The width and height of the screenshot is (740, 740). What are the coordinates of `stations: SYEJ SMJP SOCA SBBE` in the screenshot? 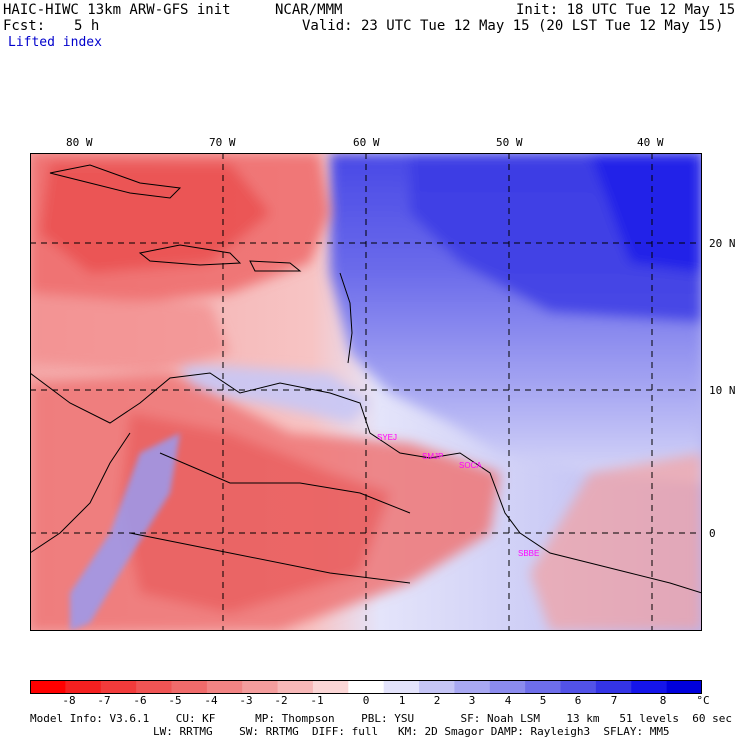 It's located at (458, 495).